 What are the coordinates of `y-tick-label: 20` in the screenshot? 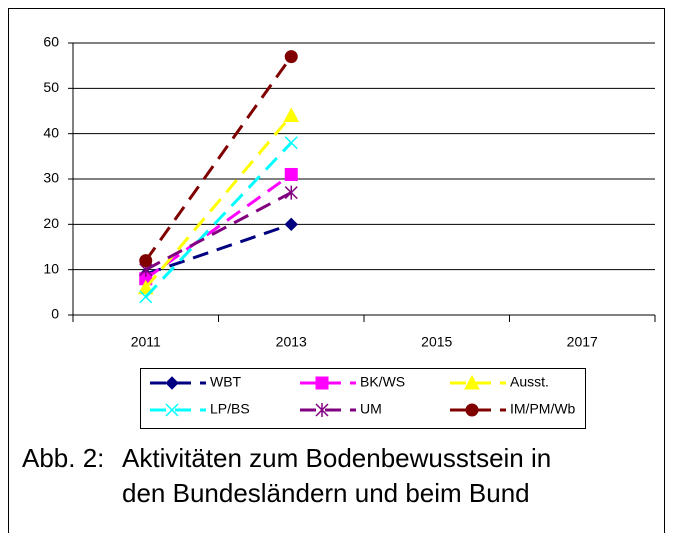 It's located at (51, 223).